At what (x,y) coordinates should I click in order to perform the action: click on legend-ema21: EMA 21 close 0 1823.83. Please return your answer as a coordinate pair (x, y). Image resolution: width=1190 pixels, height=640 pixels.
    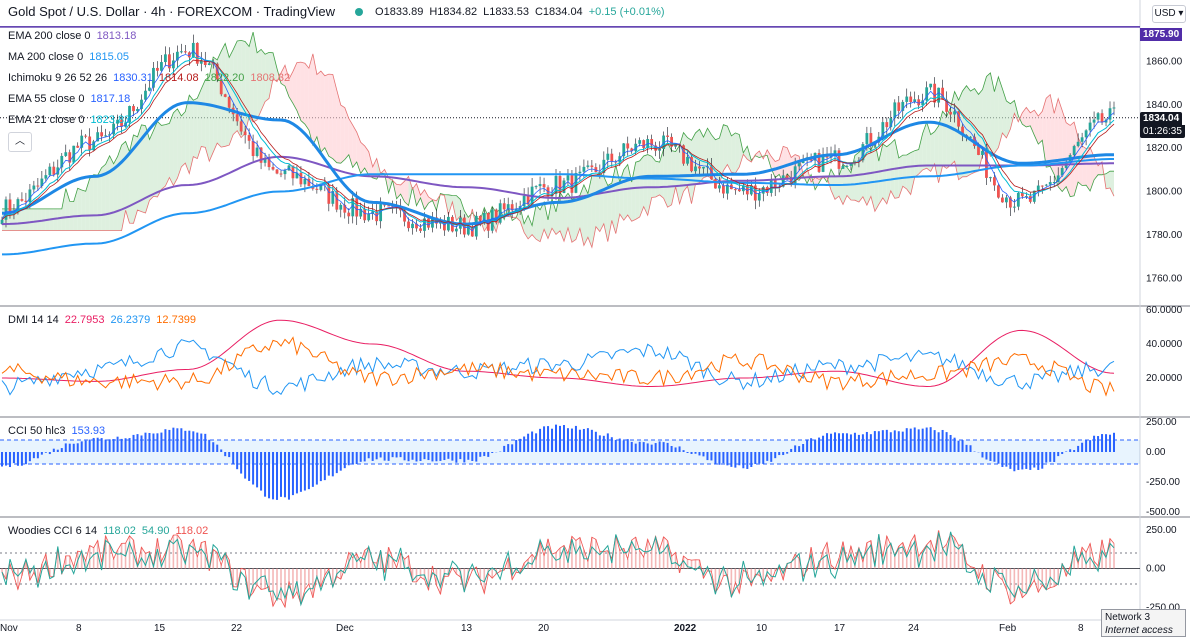
    Looking at the image, I should click on (72, 120).